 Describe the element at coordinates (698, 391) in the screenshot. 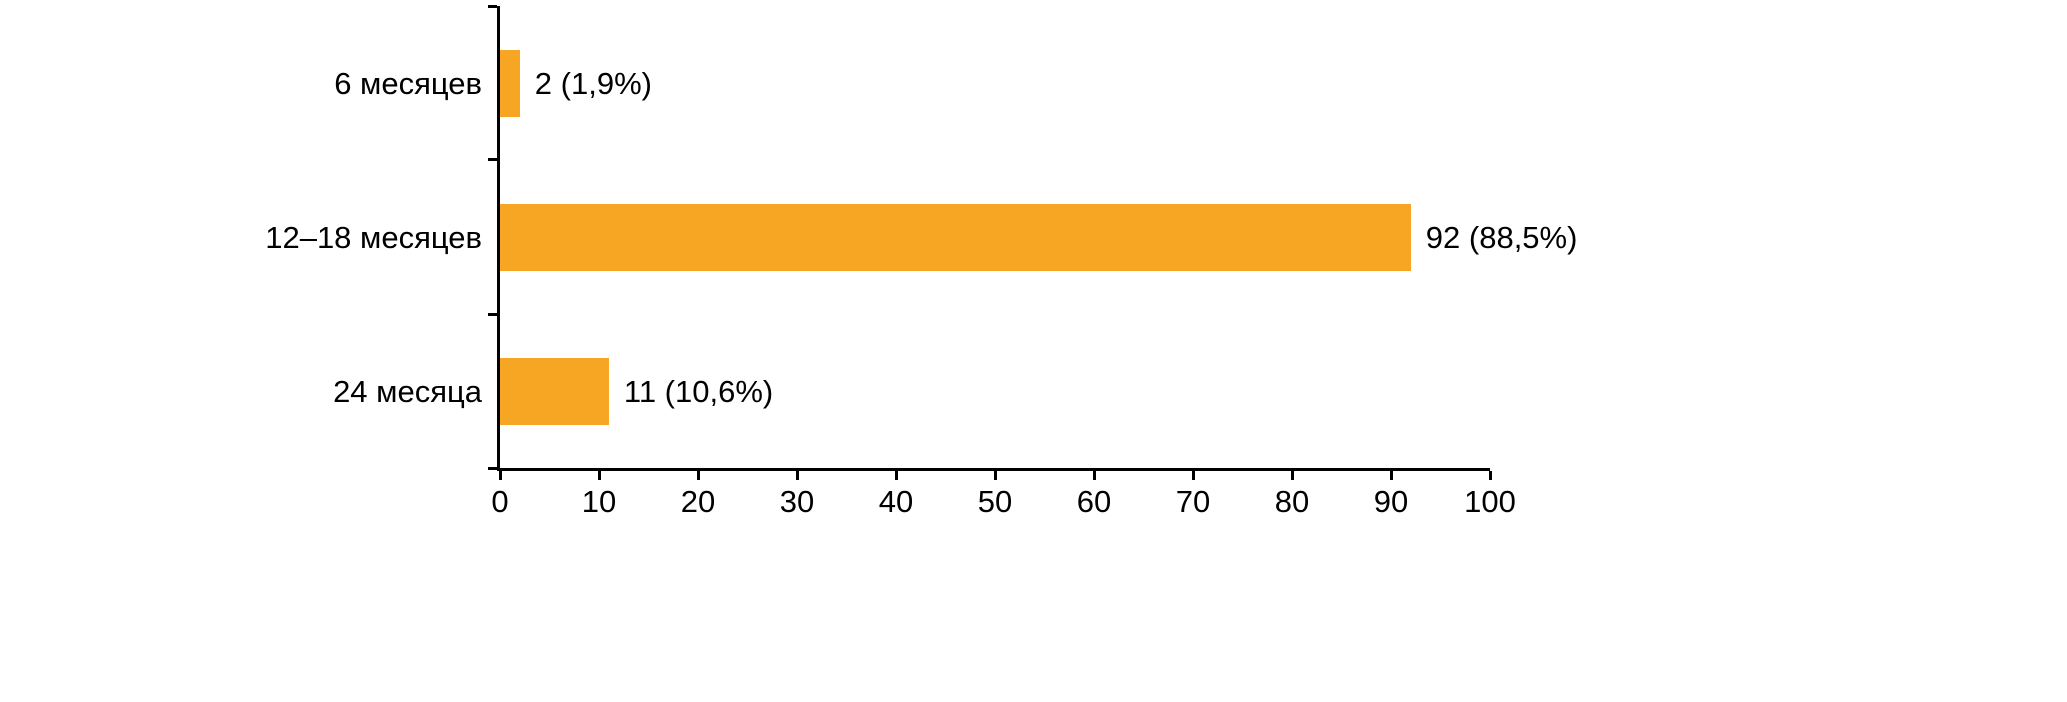

I see `value-label: 11 (10,6%)` at that location.